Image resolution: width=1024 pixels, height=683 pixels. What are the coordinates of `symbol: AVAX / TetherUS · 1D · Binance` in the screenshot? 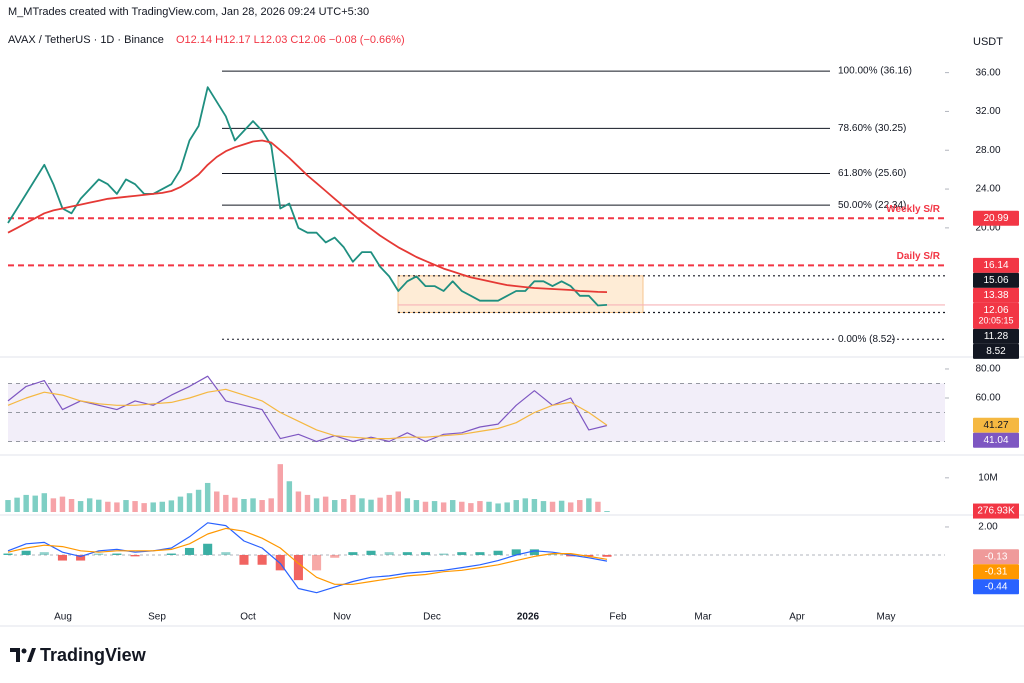 It's located at (86, 40).